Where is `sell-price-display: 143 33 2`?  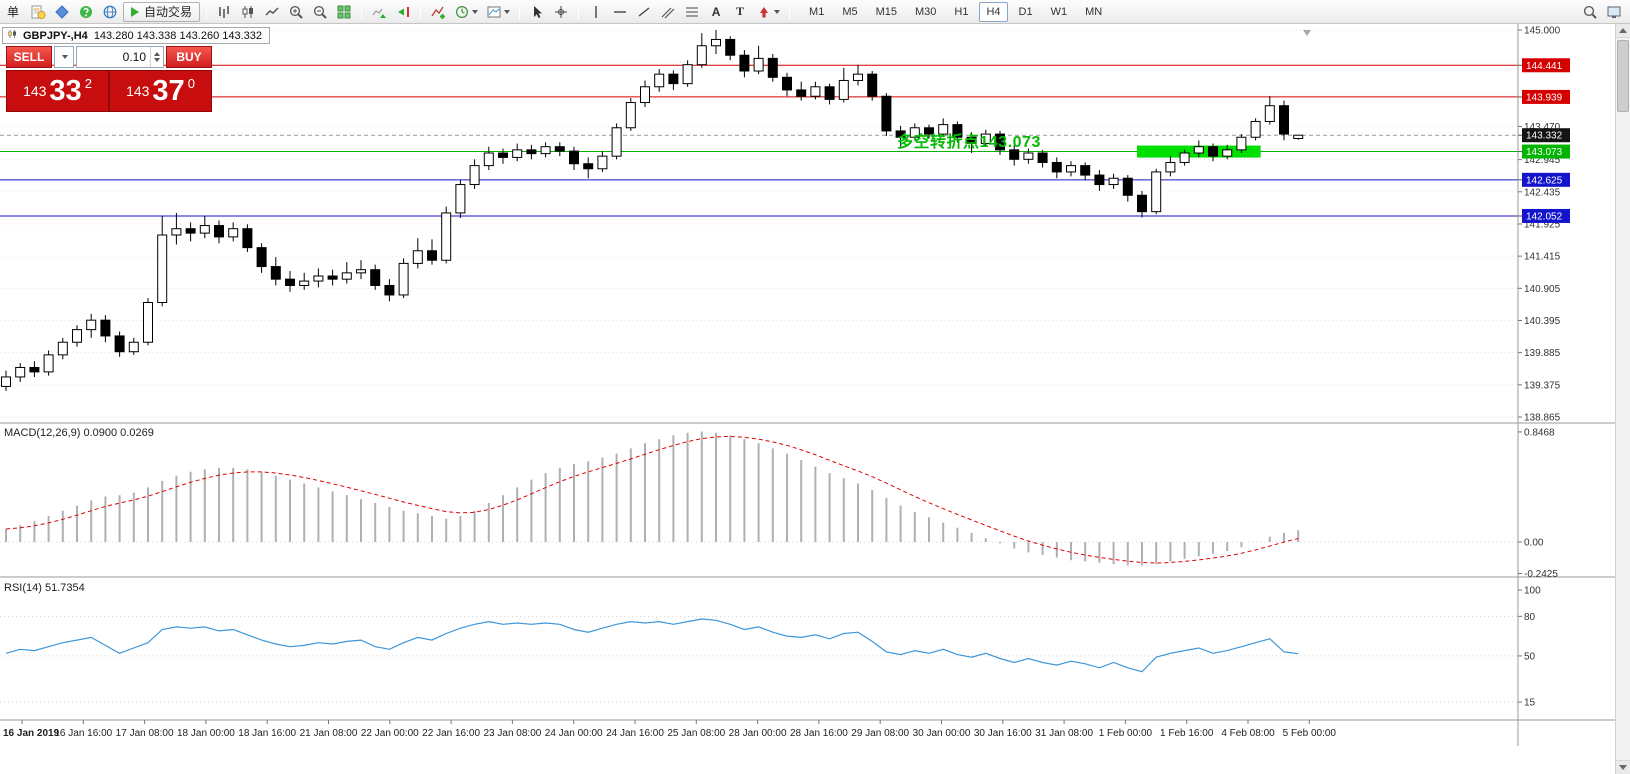 sell-price-display: 143 33 2 is located at coordinates (58, 91).